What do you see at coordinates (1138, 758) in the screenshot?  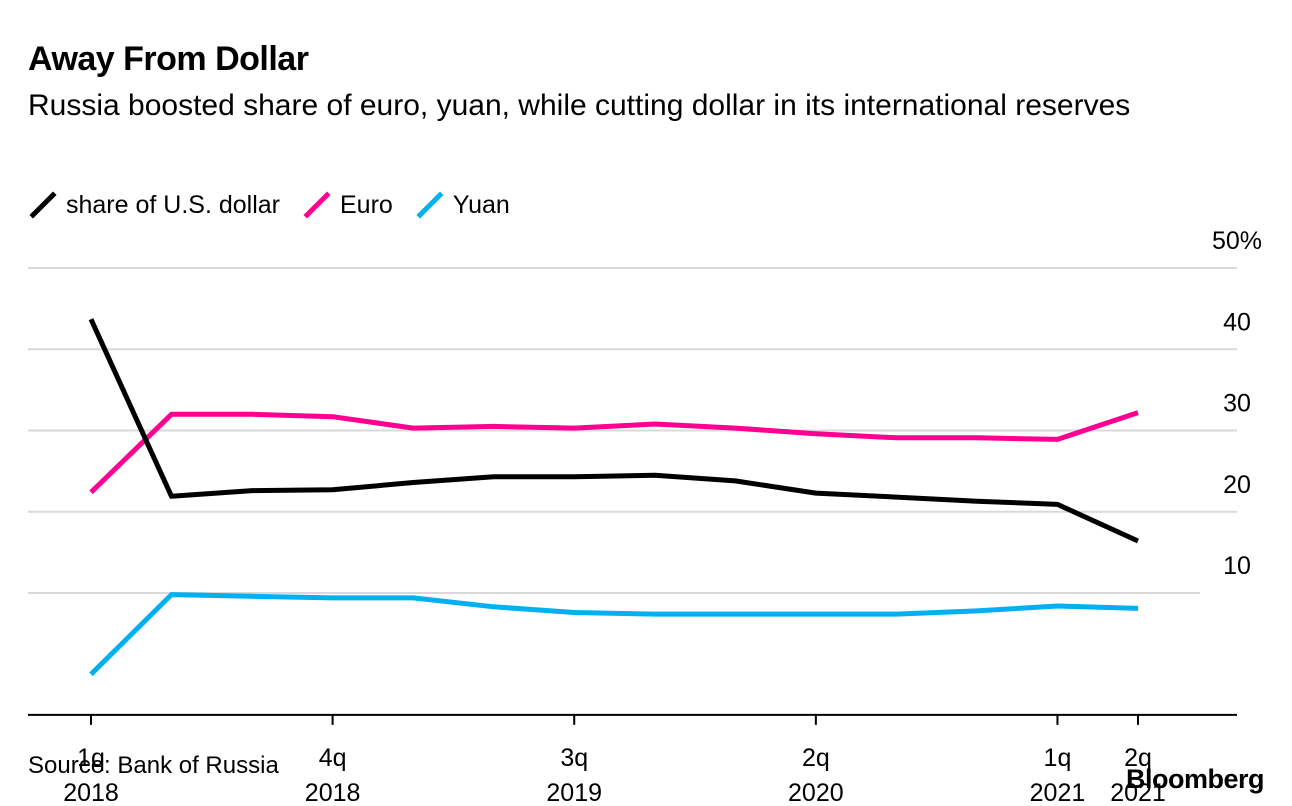 I see `x-tick-label-quarter-13: 2q` at bounding box center [1138, 758].